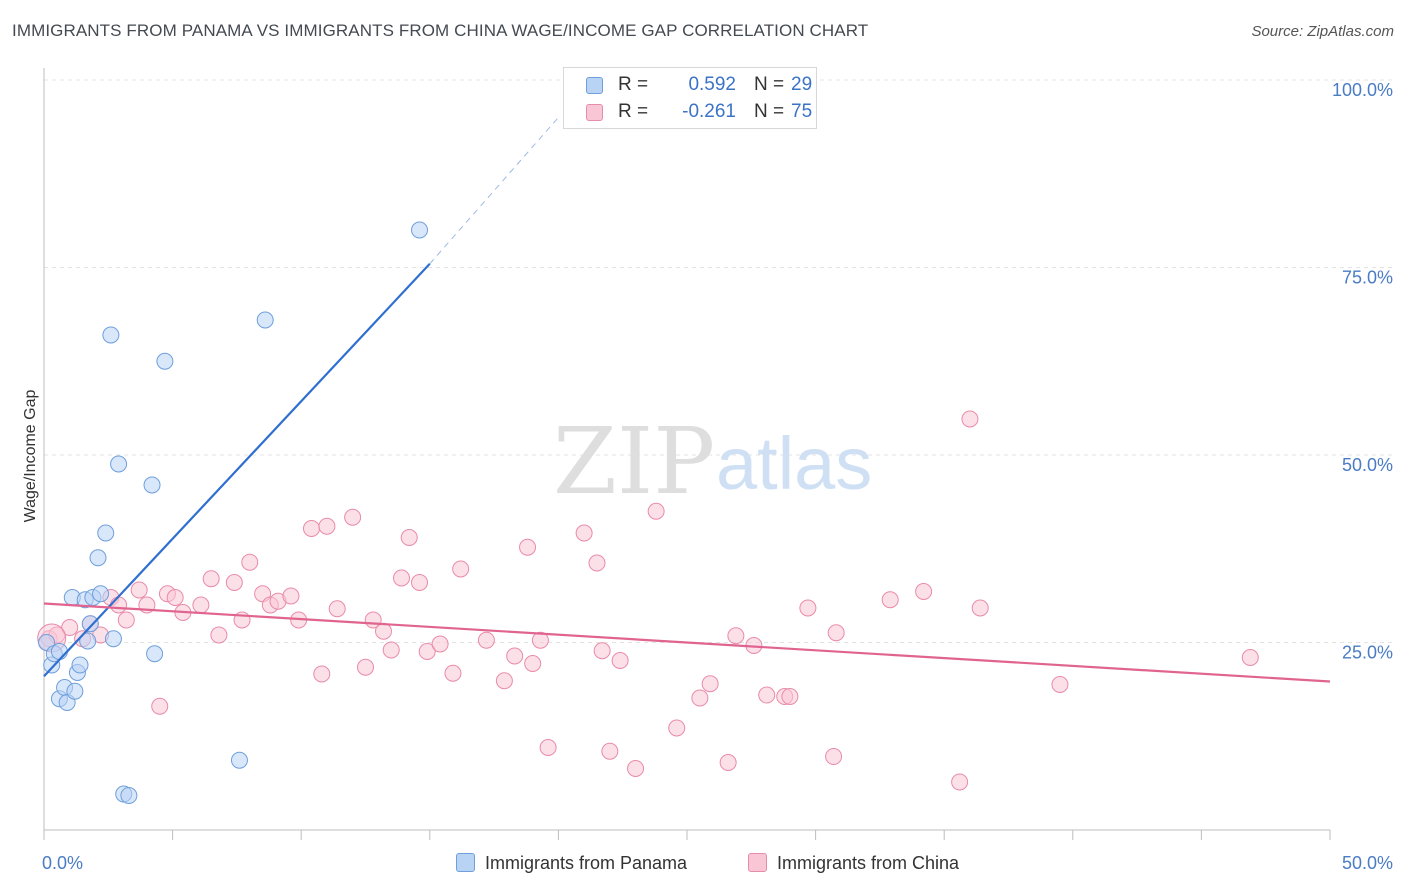  Describe the element at coordinates (709, 111) in the screenshot. I see `r-value: -0.261` at that location.